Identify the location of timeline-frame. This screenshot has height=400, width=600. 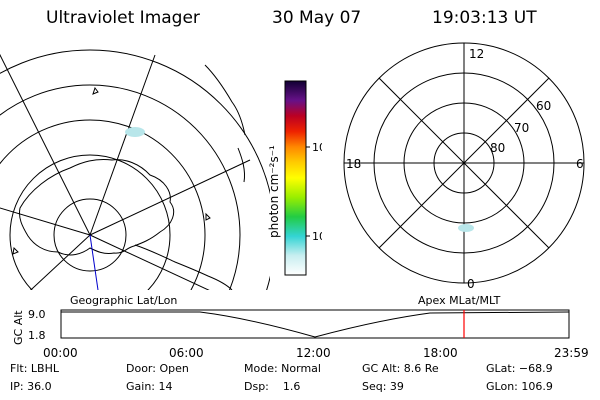
(315, 324).